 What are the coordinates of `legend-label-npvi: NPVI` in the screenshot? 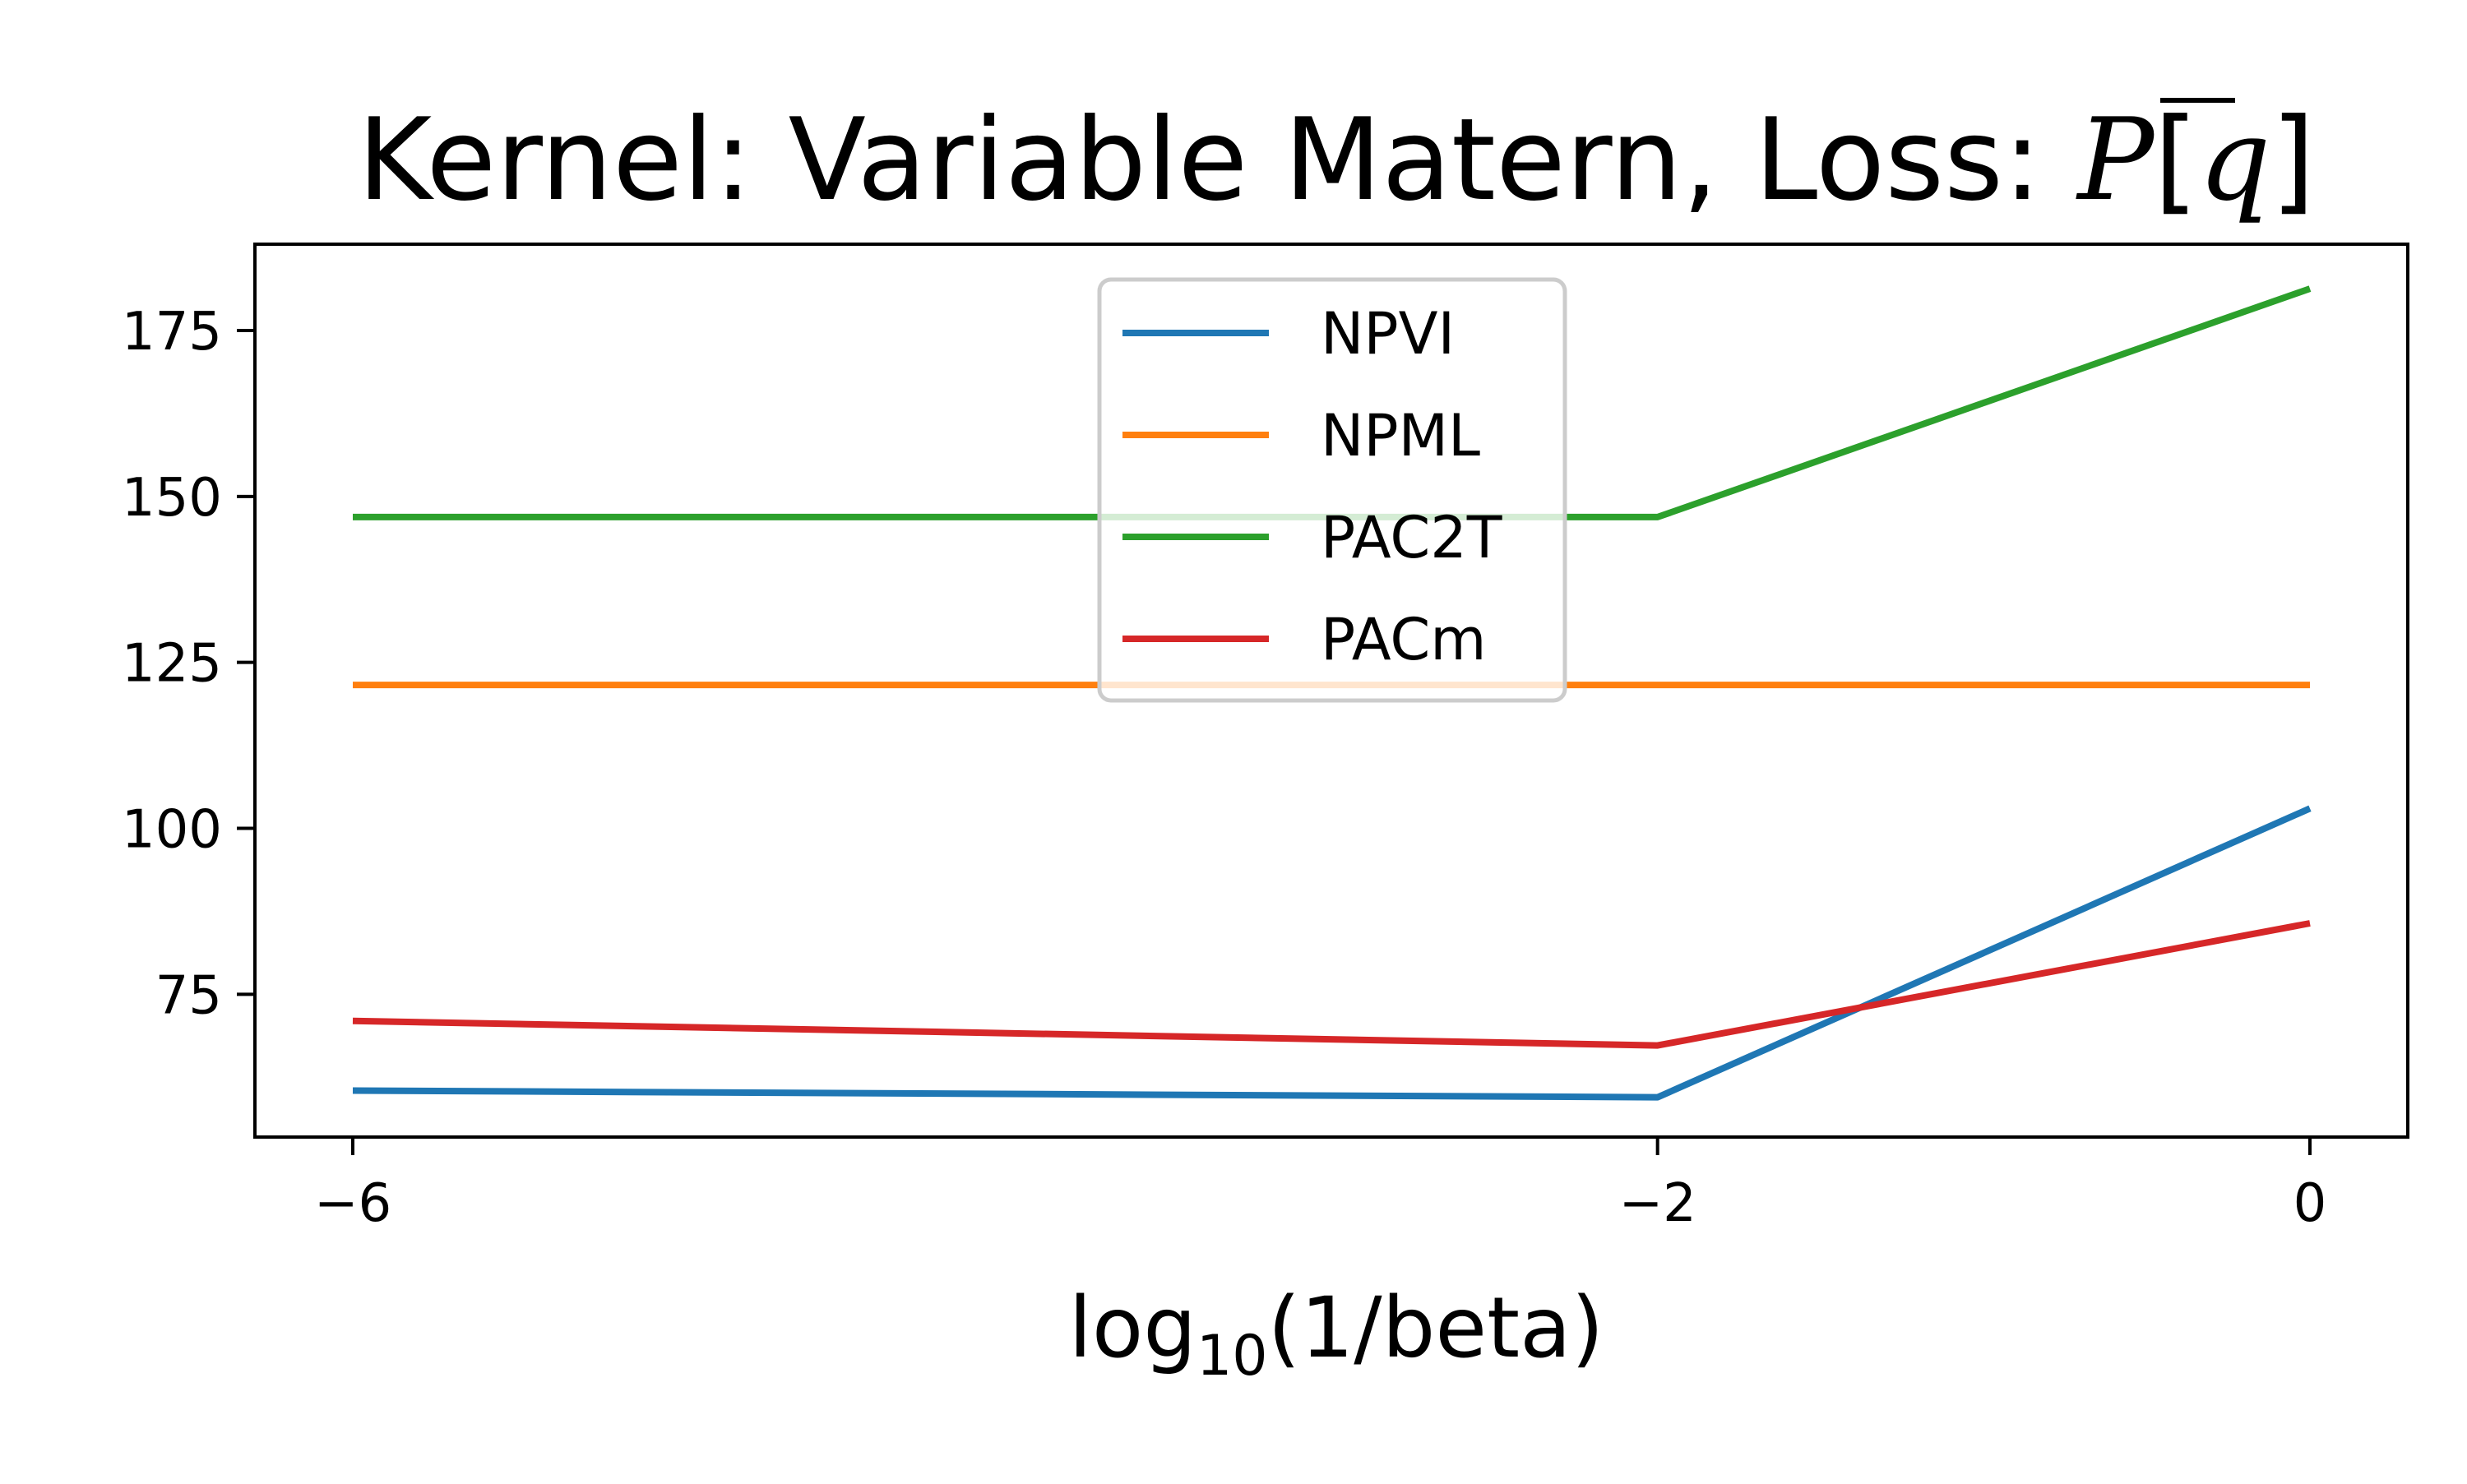 It's located at (1388, 334).